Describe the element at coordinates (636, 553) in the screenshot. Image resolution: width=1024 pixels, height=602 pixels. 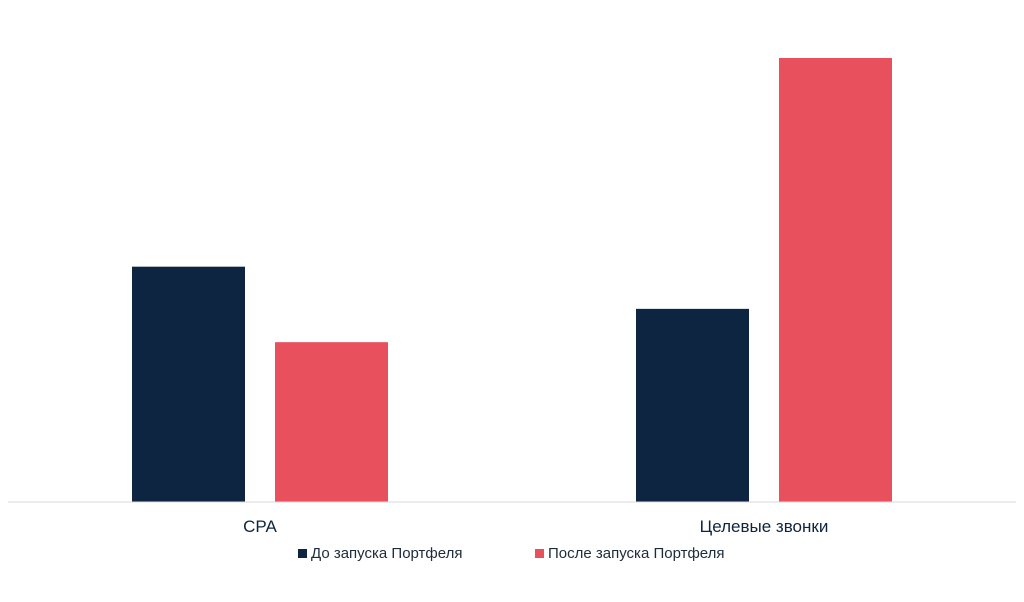
I see `legend-label-1: После запуска Портфеля` at that location.